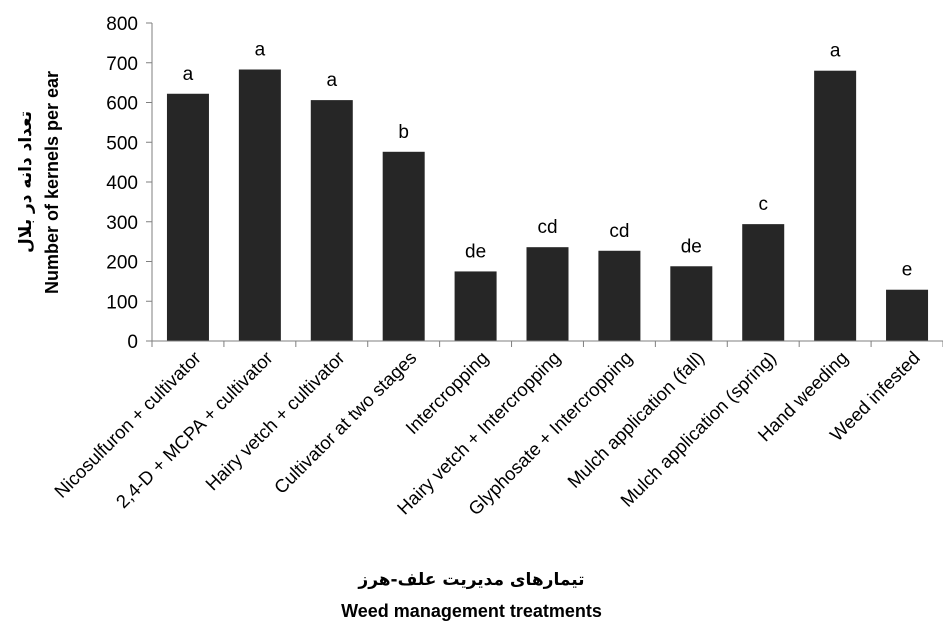 The width and height of the screenshot is (943, 628). What do you see at coordinates (122, 223) in the screenshot?
I see `y-tick-label: 300` at bounding box center [122, 223].